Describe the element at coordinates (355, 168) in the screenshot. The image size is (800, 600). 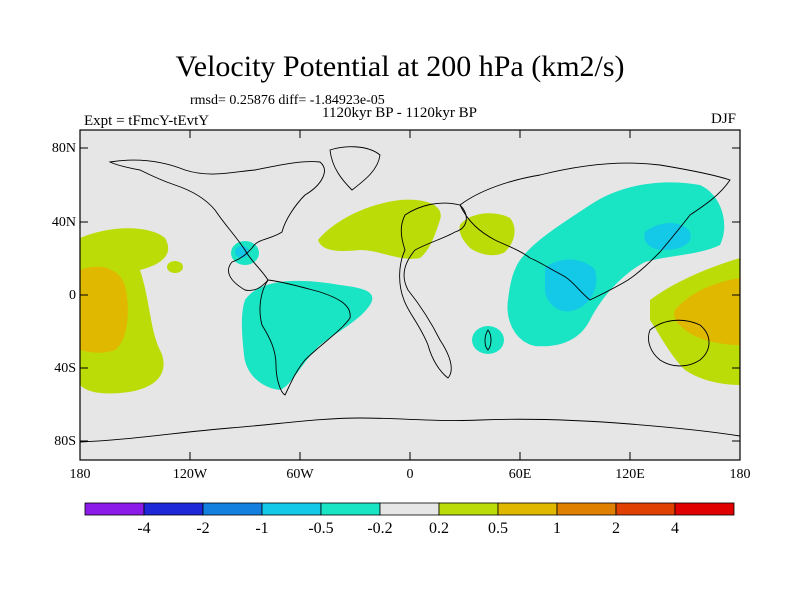
I see `coast-greenland` at that location.